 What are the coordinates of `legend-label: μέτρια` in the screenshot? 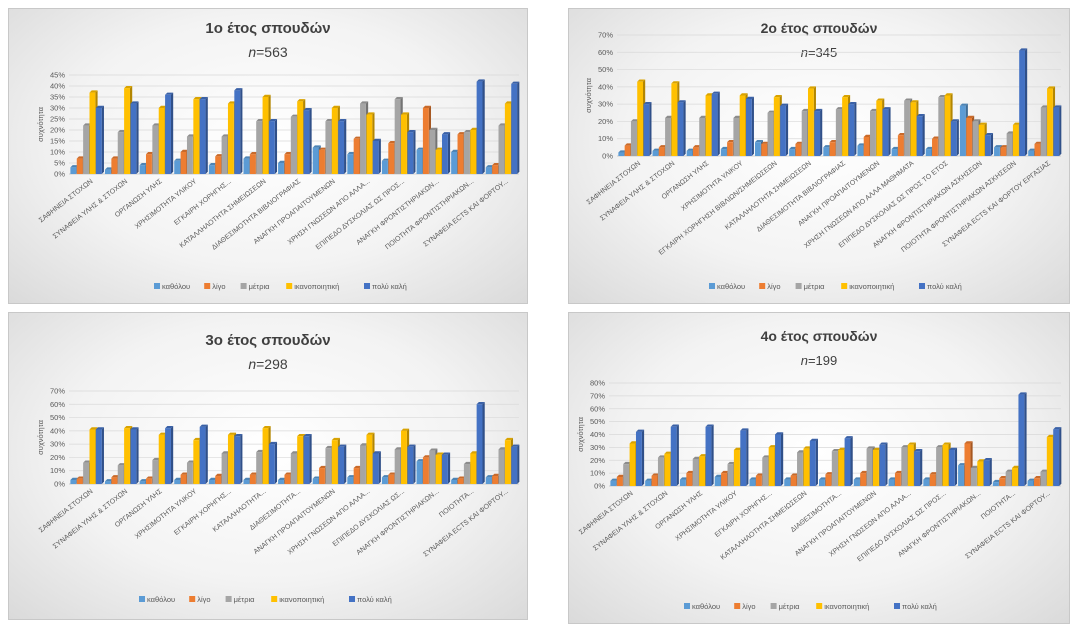 It's located at (245, 599).